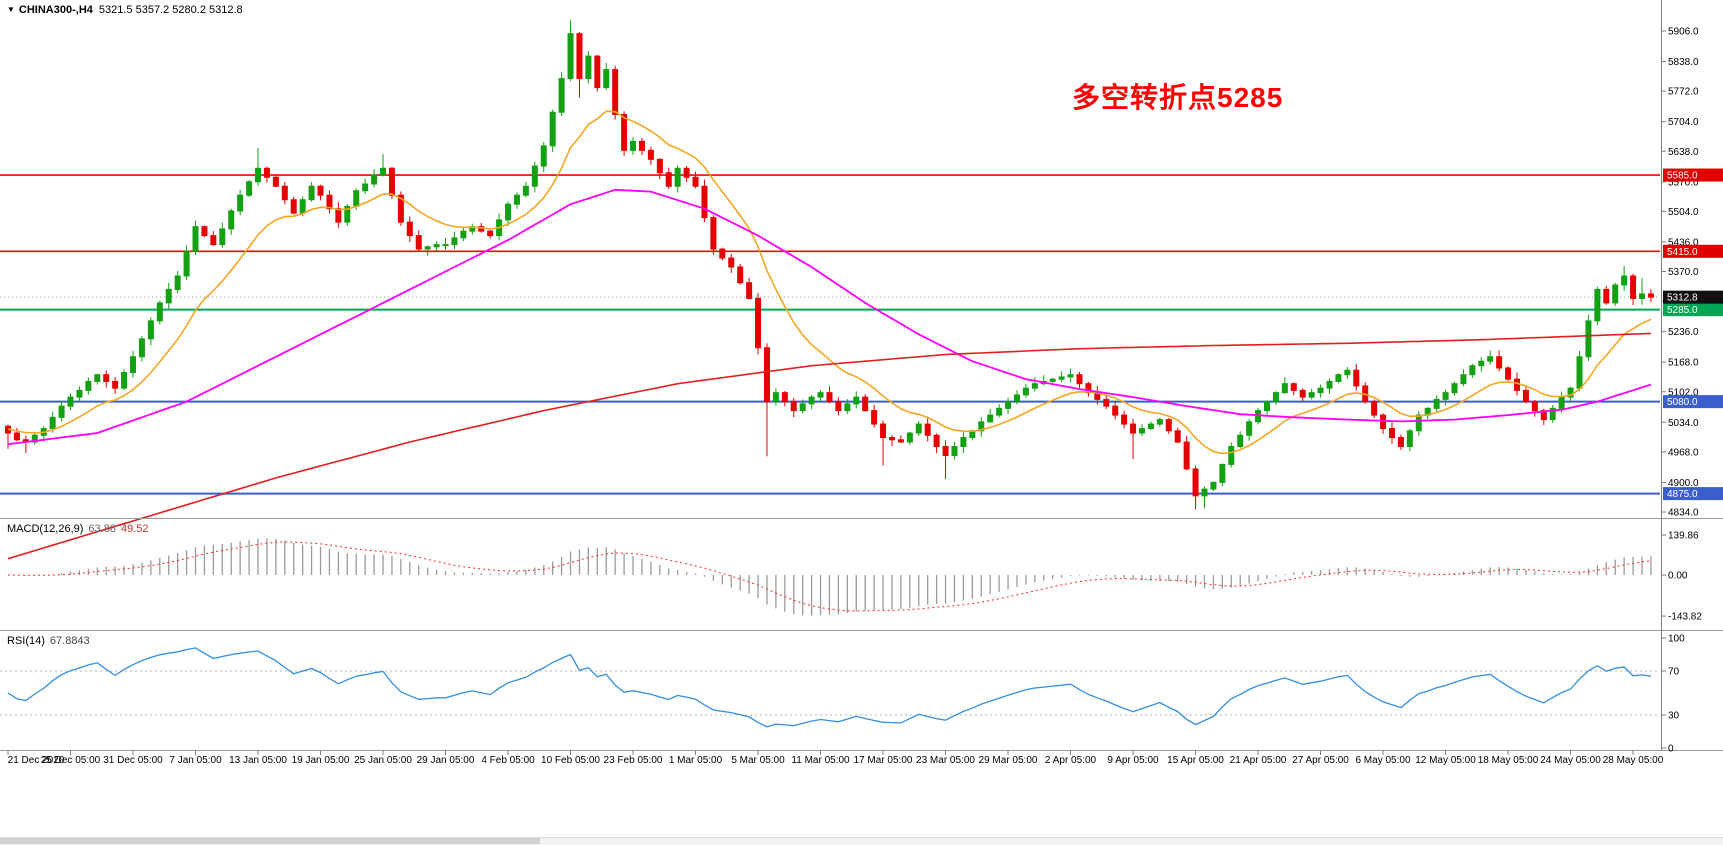  What do you see at coordinates (820, 760) in the screenshot?
I see `time-label: 11 Mar 05:00` at bounding box center [820, 760].